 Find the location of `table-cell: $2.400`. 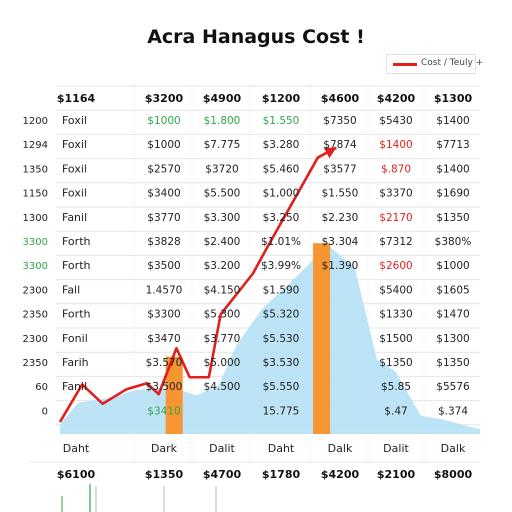

table-cell: $2.400 is located at coordinates (222, 242).